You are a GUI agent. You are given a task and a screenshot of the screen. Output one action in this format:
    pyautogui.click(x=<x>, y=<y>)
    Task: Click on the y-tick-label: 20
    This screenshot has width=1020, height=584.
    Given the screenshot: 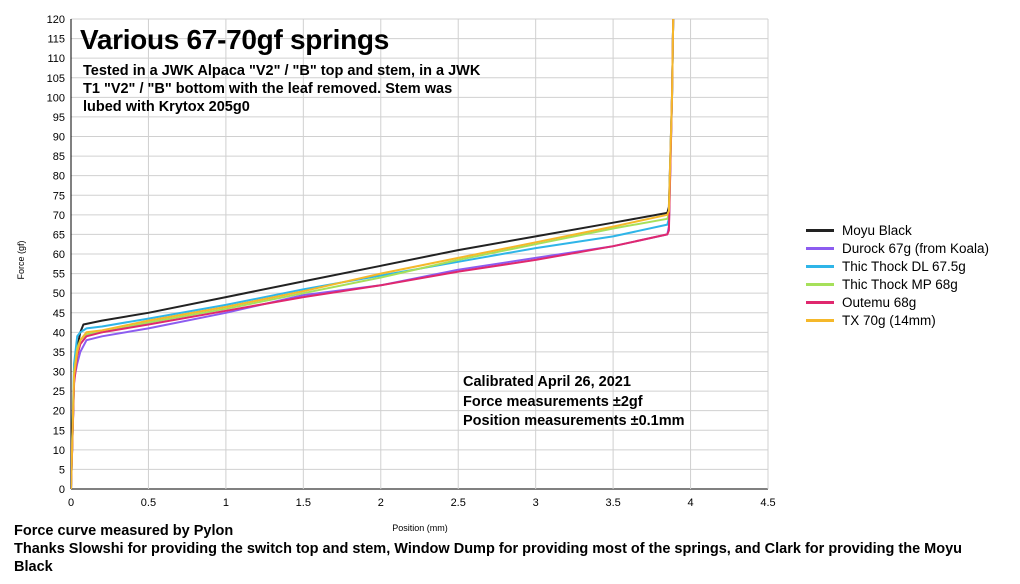 What is the action you would take?
    pyautogui.click(x=59, y=412)
    